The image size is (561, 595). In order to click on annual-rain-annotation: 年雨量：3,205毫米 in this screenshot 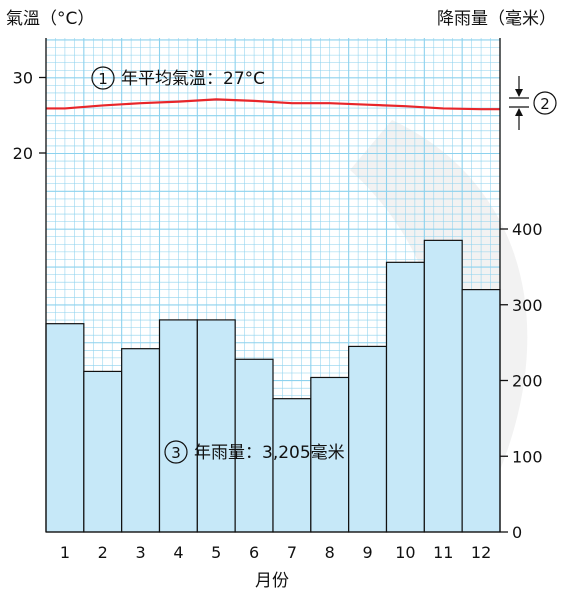, I will do `click(269, 453)`.